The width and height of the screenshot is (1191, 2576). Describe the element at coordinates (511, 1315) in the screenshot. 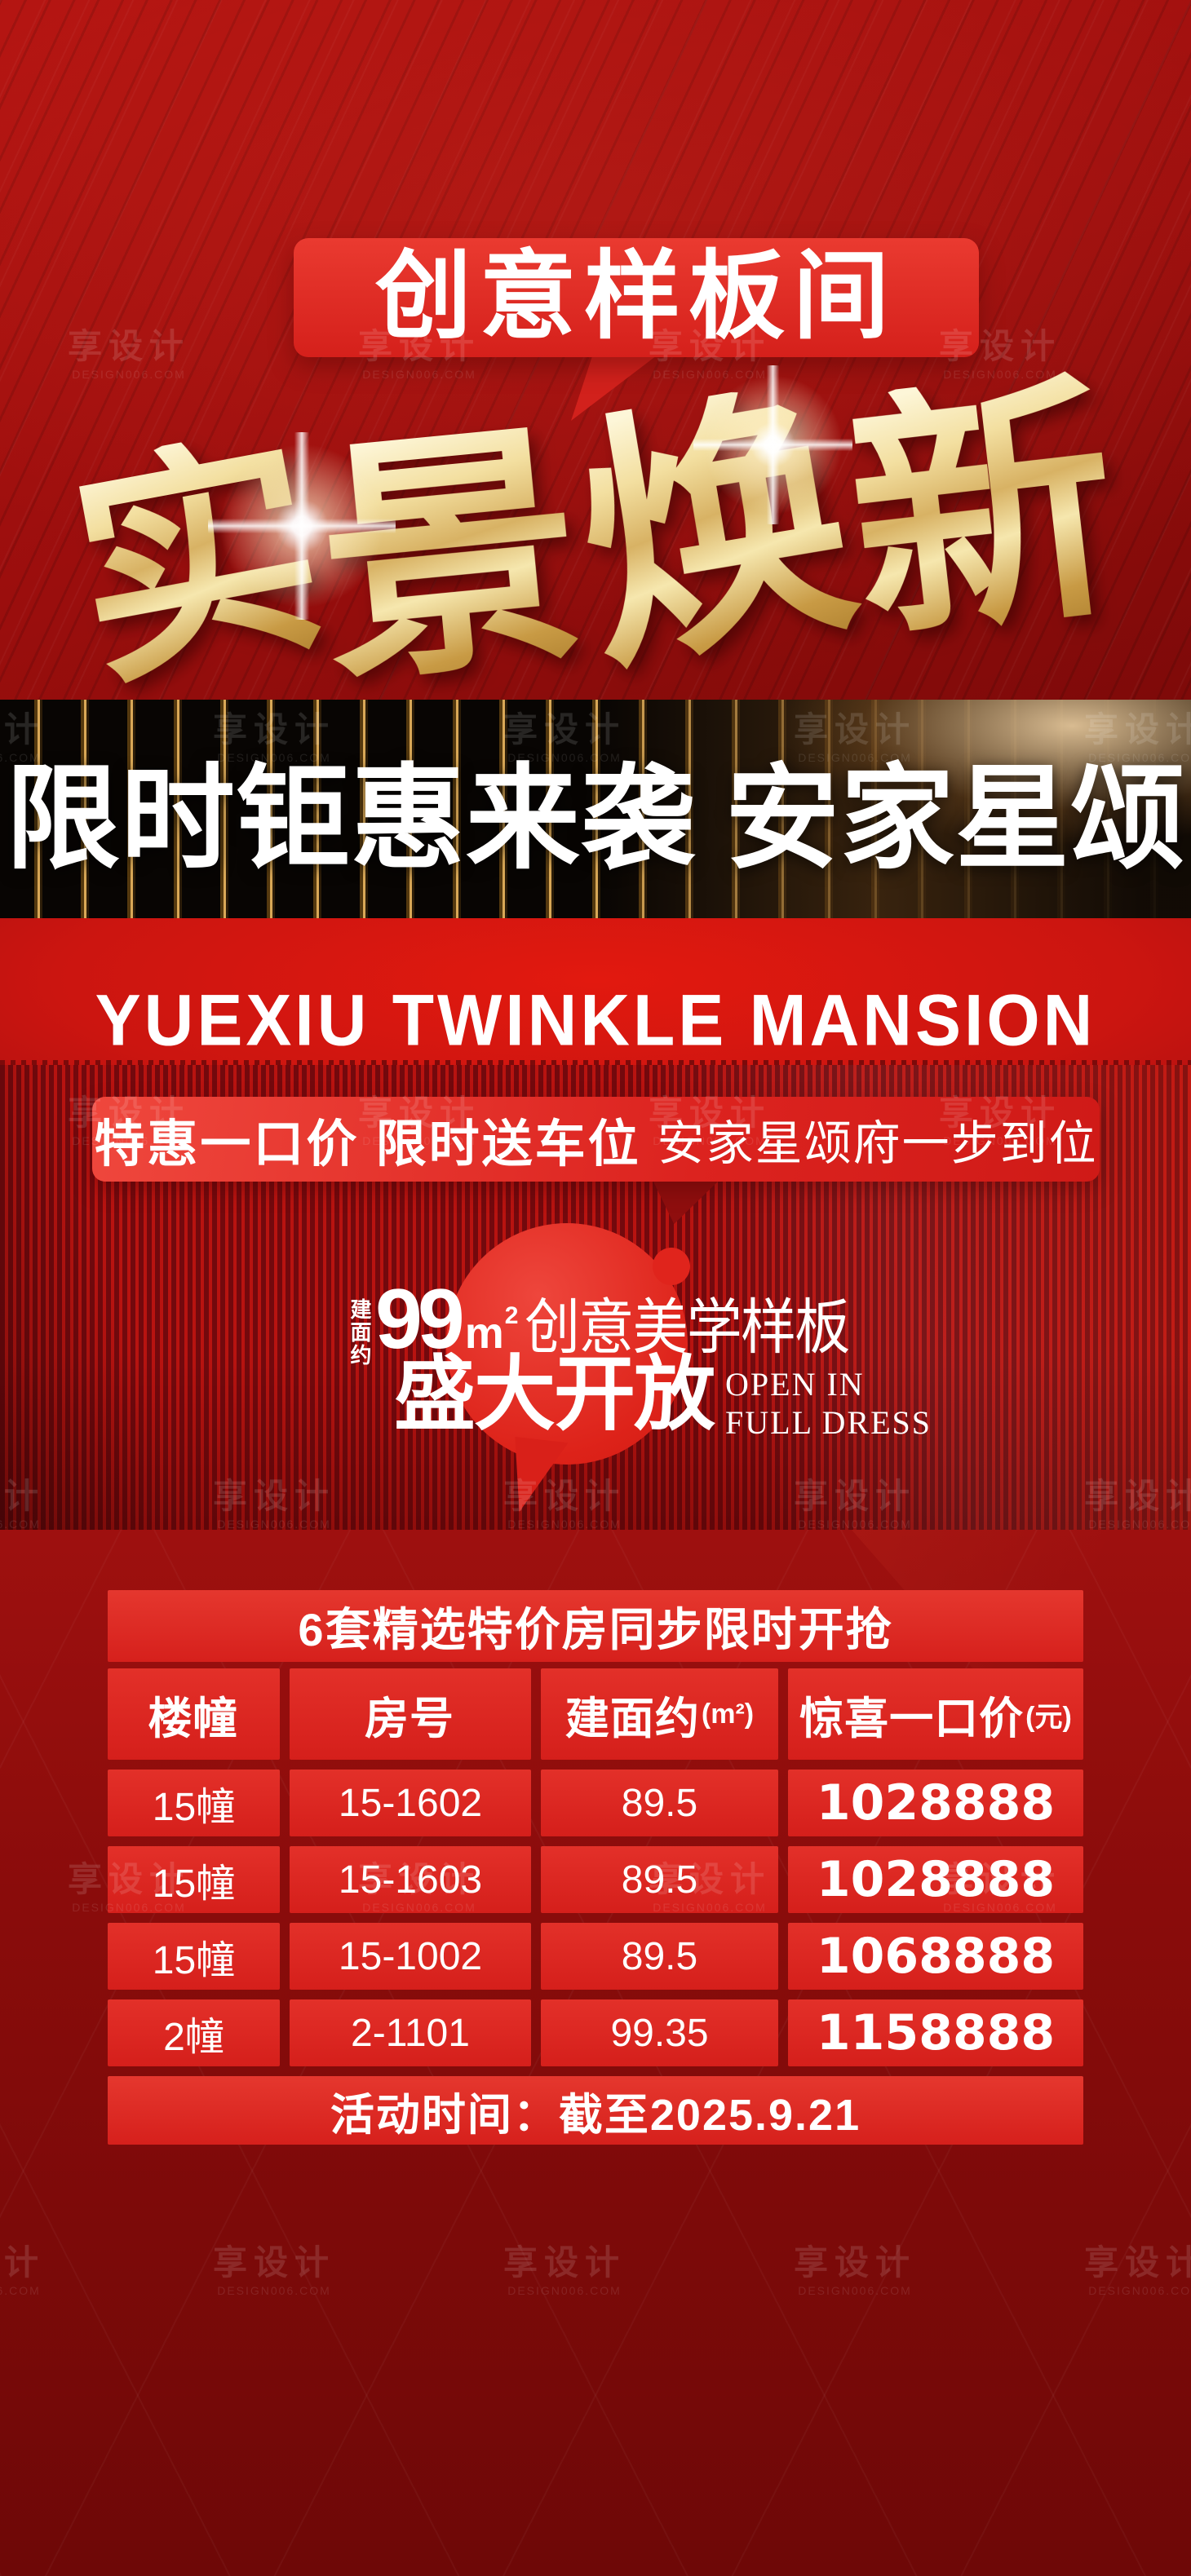

I see `area-unit-superscript: 2` at that location.